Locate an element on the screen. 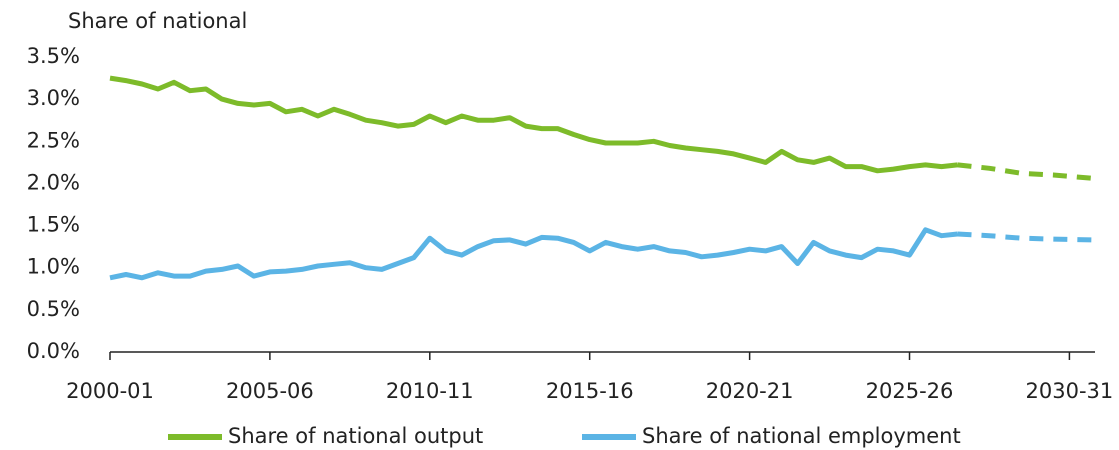 This screenshot has width=1119, height=450. y-tick-label: 3.5% is located at coordinates (53, 56).